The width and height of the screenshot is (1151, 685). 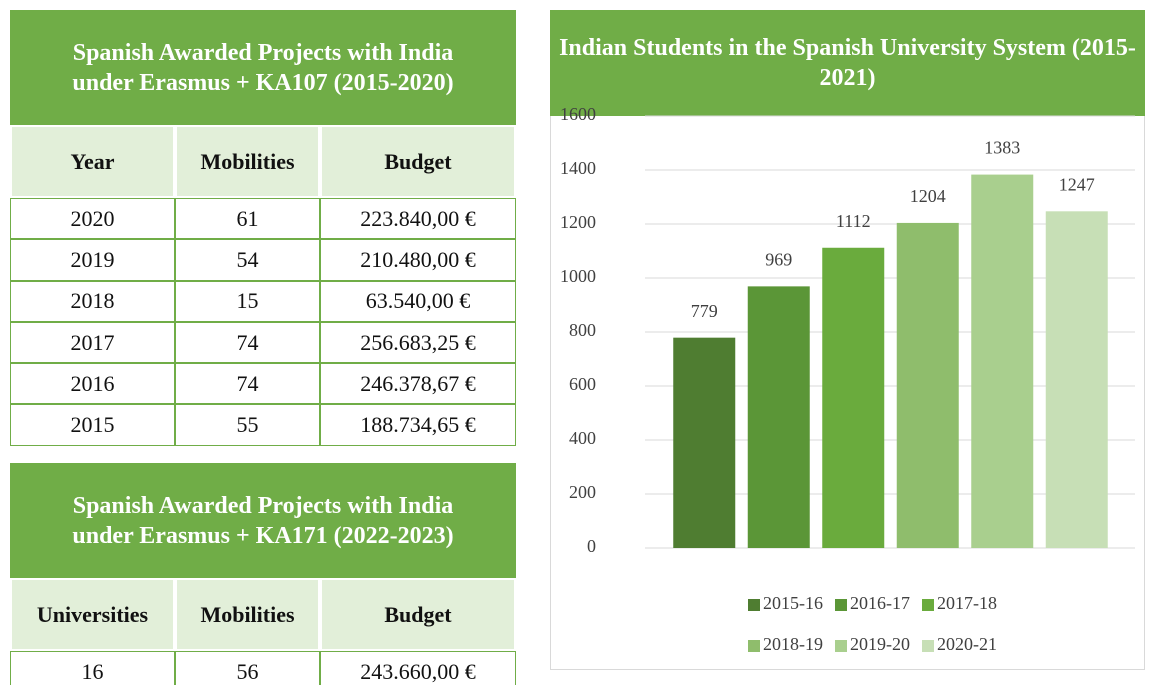 I want to click on legend-label: 2020-21, so click(x=967, y=644).